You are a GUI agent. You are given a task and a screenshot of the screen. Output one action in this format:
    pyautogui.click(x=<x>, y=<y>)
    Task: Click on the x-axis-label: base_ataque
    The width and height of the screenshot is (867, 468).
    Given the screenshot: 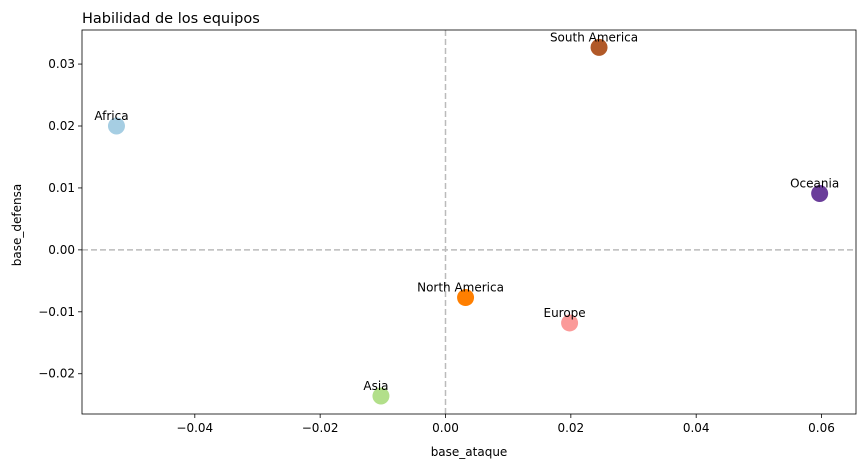 What is the action you would take?
    pyautogui.click(x=469, y=452)
    